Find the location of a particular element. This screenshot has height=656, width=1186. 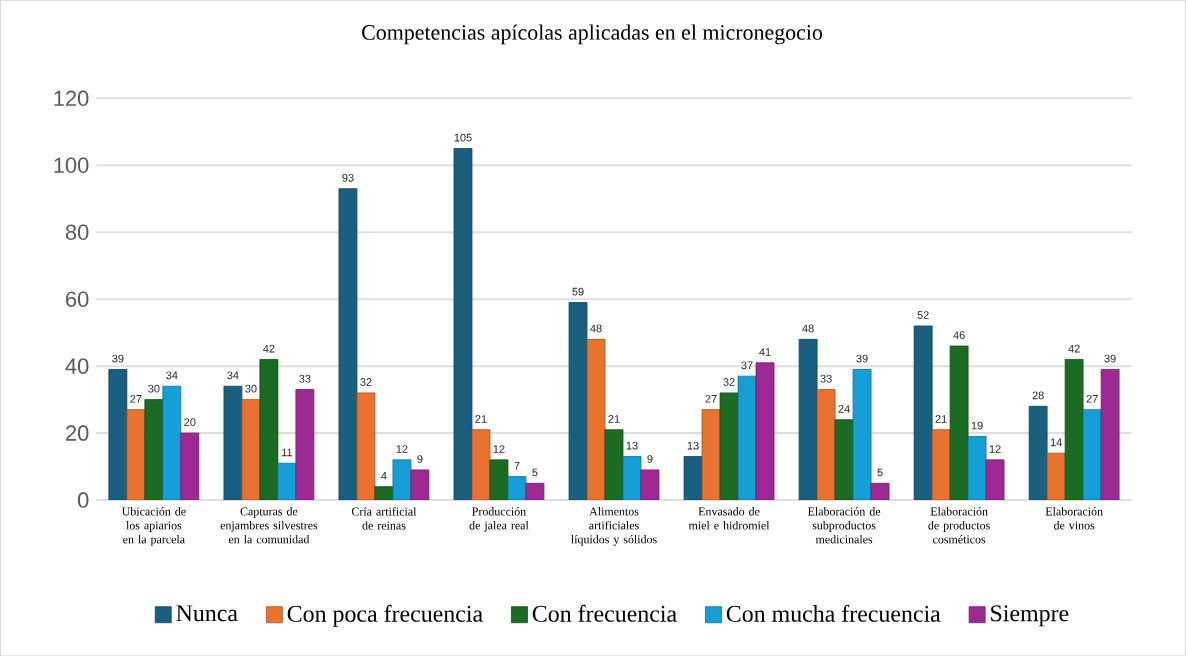

y-tick-label: 80 is located at coordinates (77, 232).